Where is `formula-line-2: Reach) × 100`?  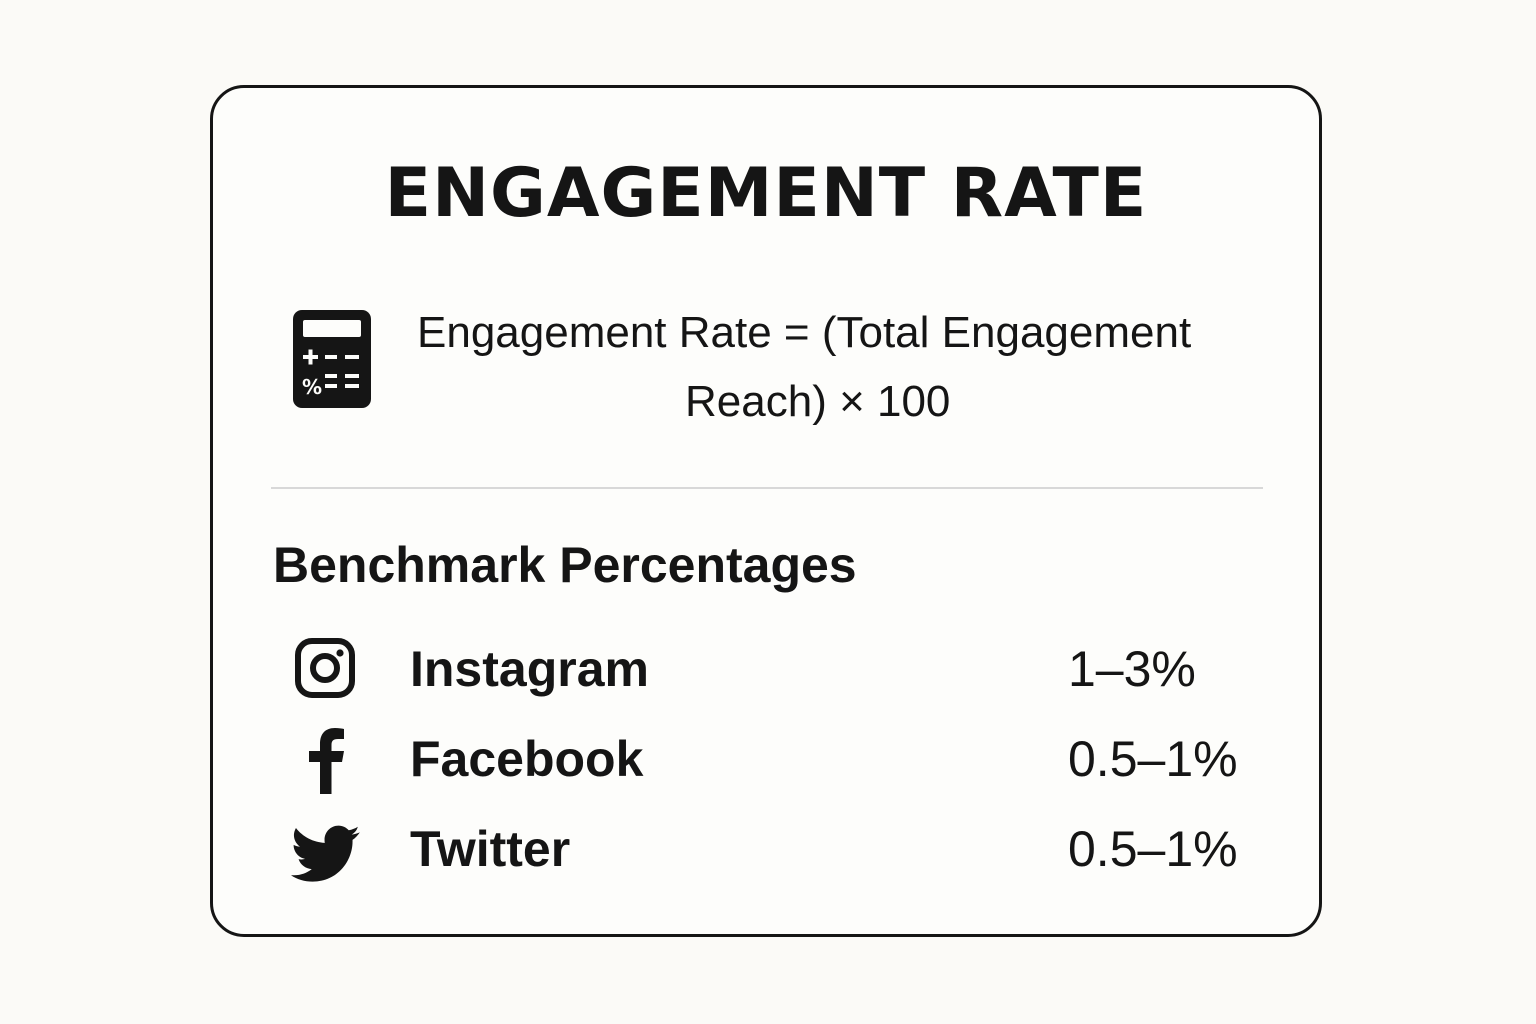
formula-line-2: Reach) × 100 is located at coordinates (818, 401).